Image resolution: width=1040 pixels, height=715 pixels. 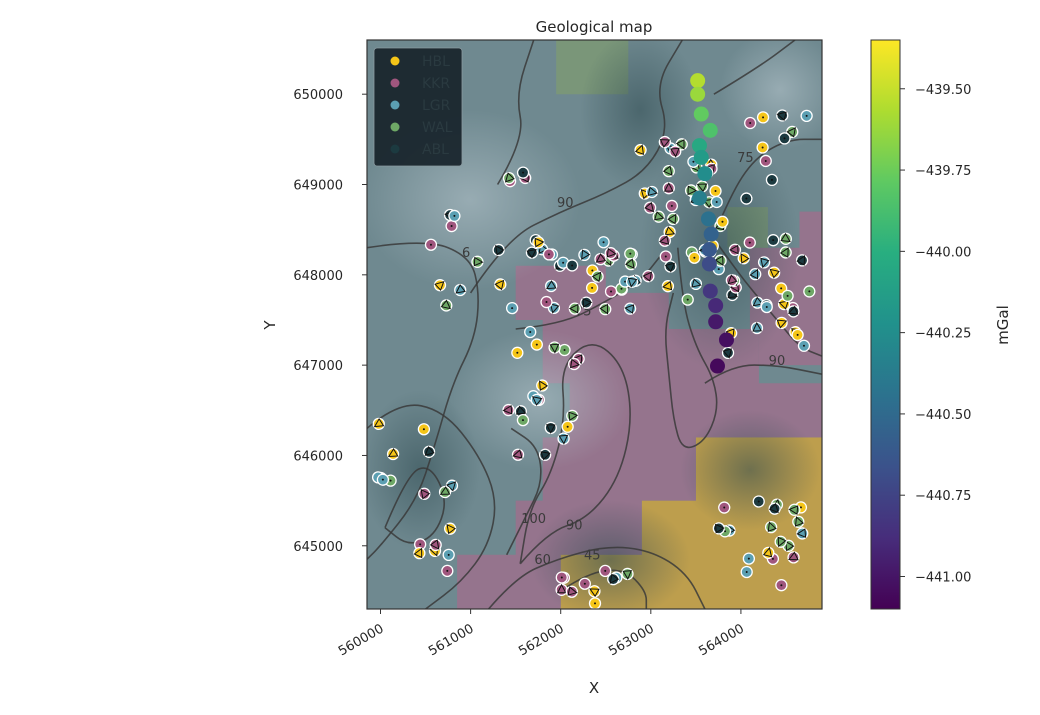 What do you see at coordinates (318, 456) in the screenshot?
I see `y-tick-label-1: 646000` at bounding box center [318, 456].